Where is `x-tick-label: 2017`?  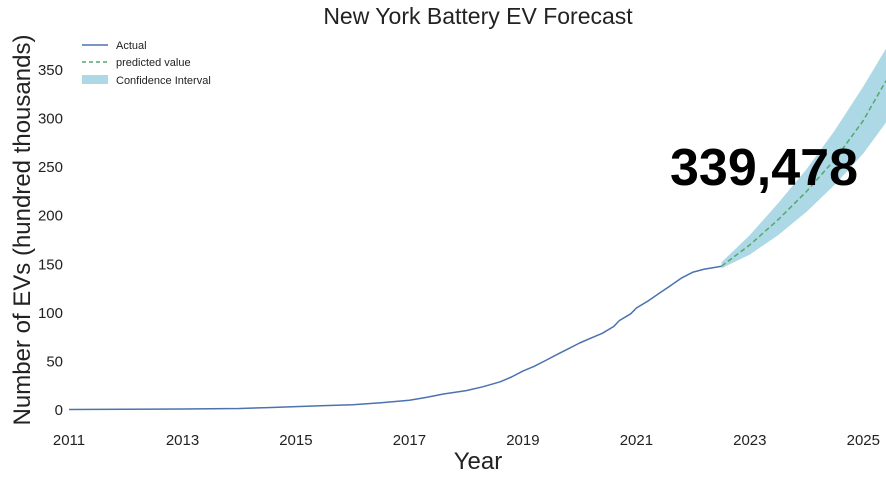 x-tick-label: 2017 is located at coordinates (409, 440).